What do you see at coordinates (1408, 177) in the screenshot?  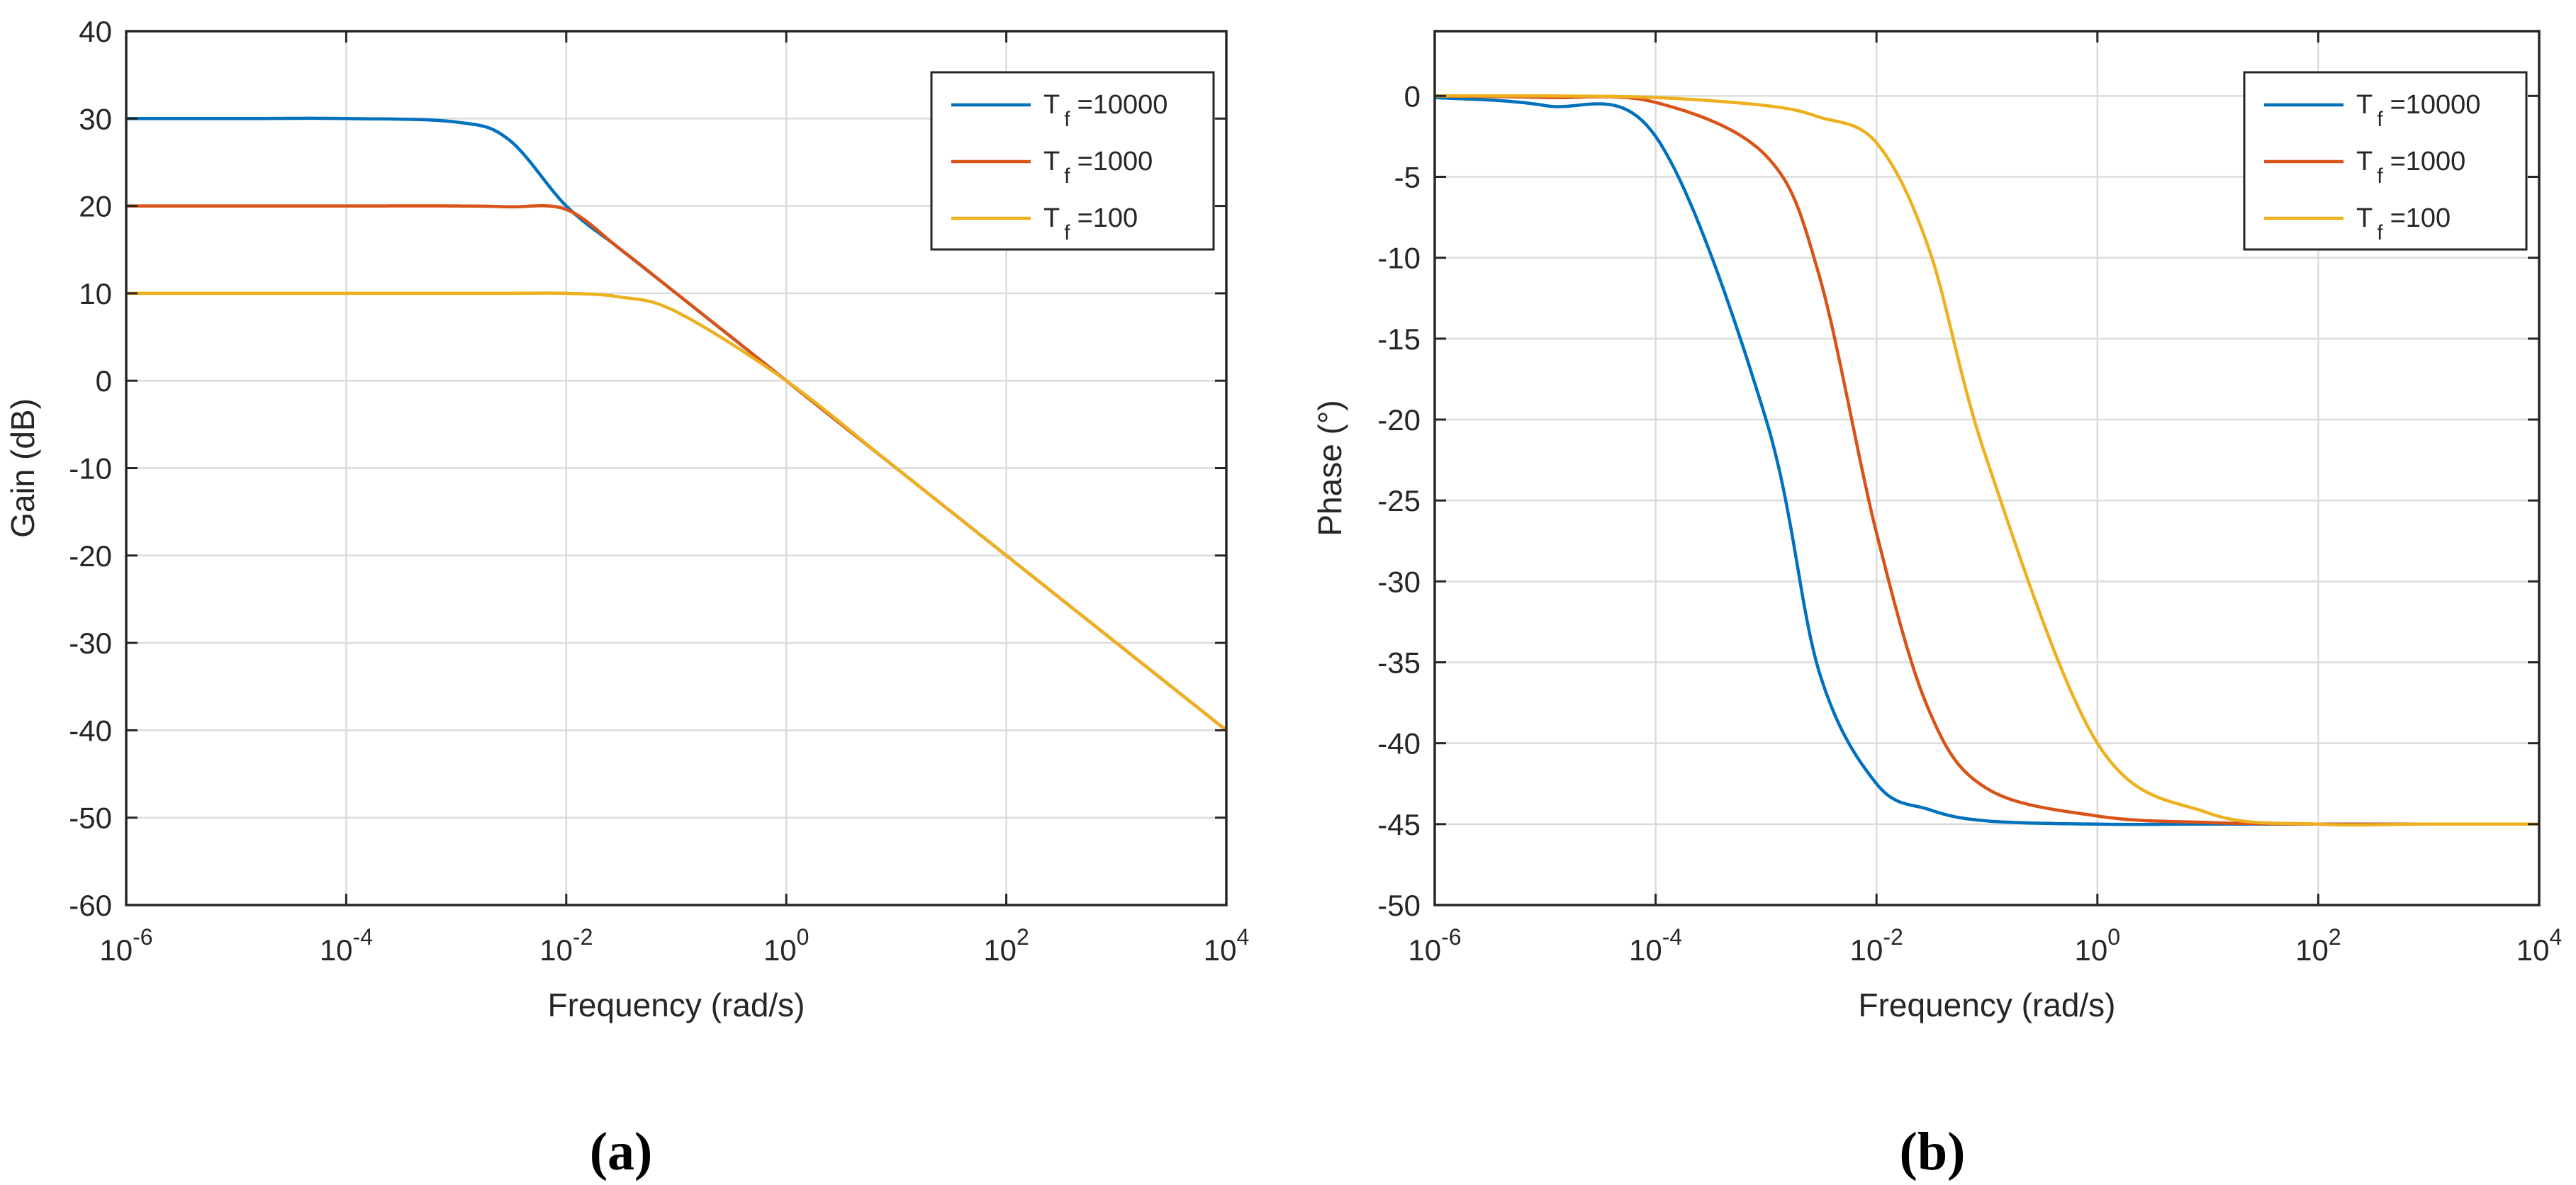 I see `y-tick-label: -5` at bounding box center [1408, 177].